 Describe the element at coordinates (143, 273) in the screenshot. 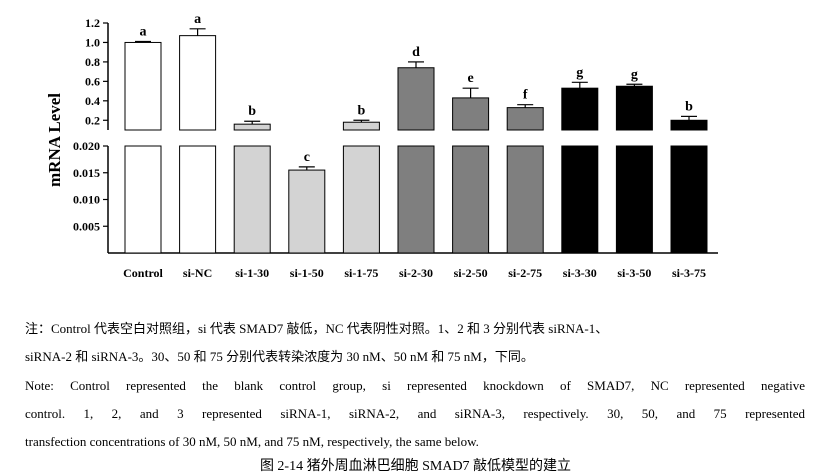

I see `x-tick-label: Control` at that location.